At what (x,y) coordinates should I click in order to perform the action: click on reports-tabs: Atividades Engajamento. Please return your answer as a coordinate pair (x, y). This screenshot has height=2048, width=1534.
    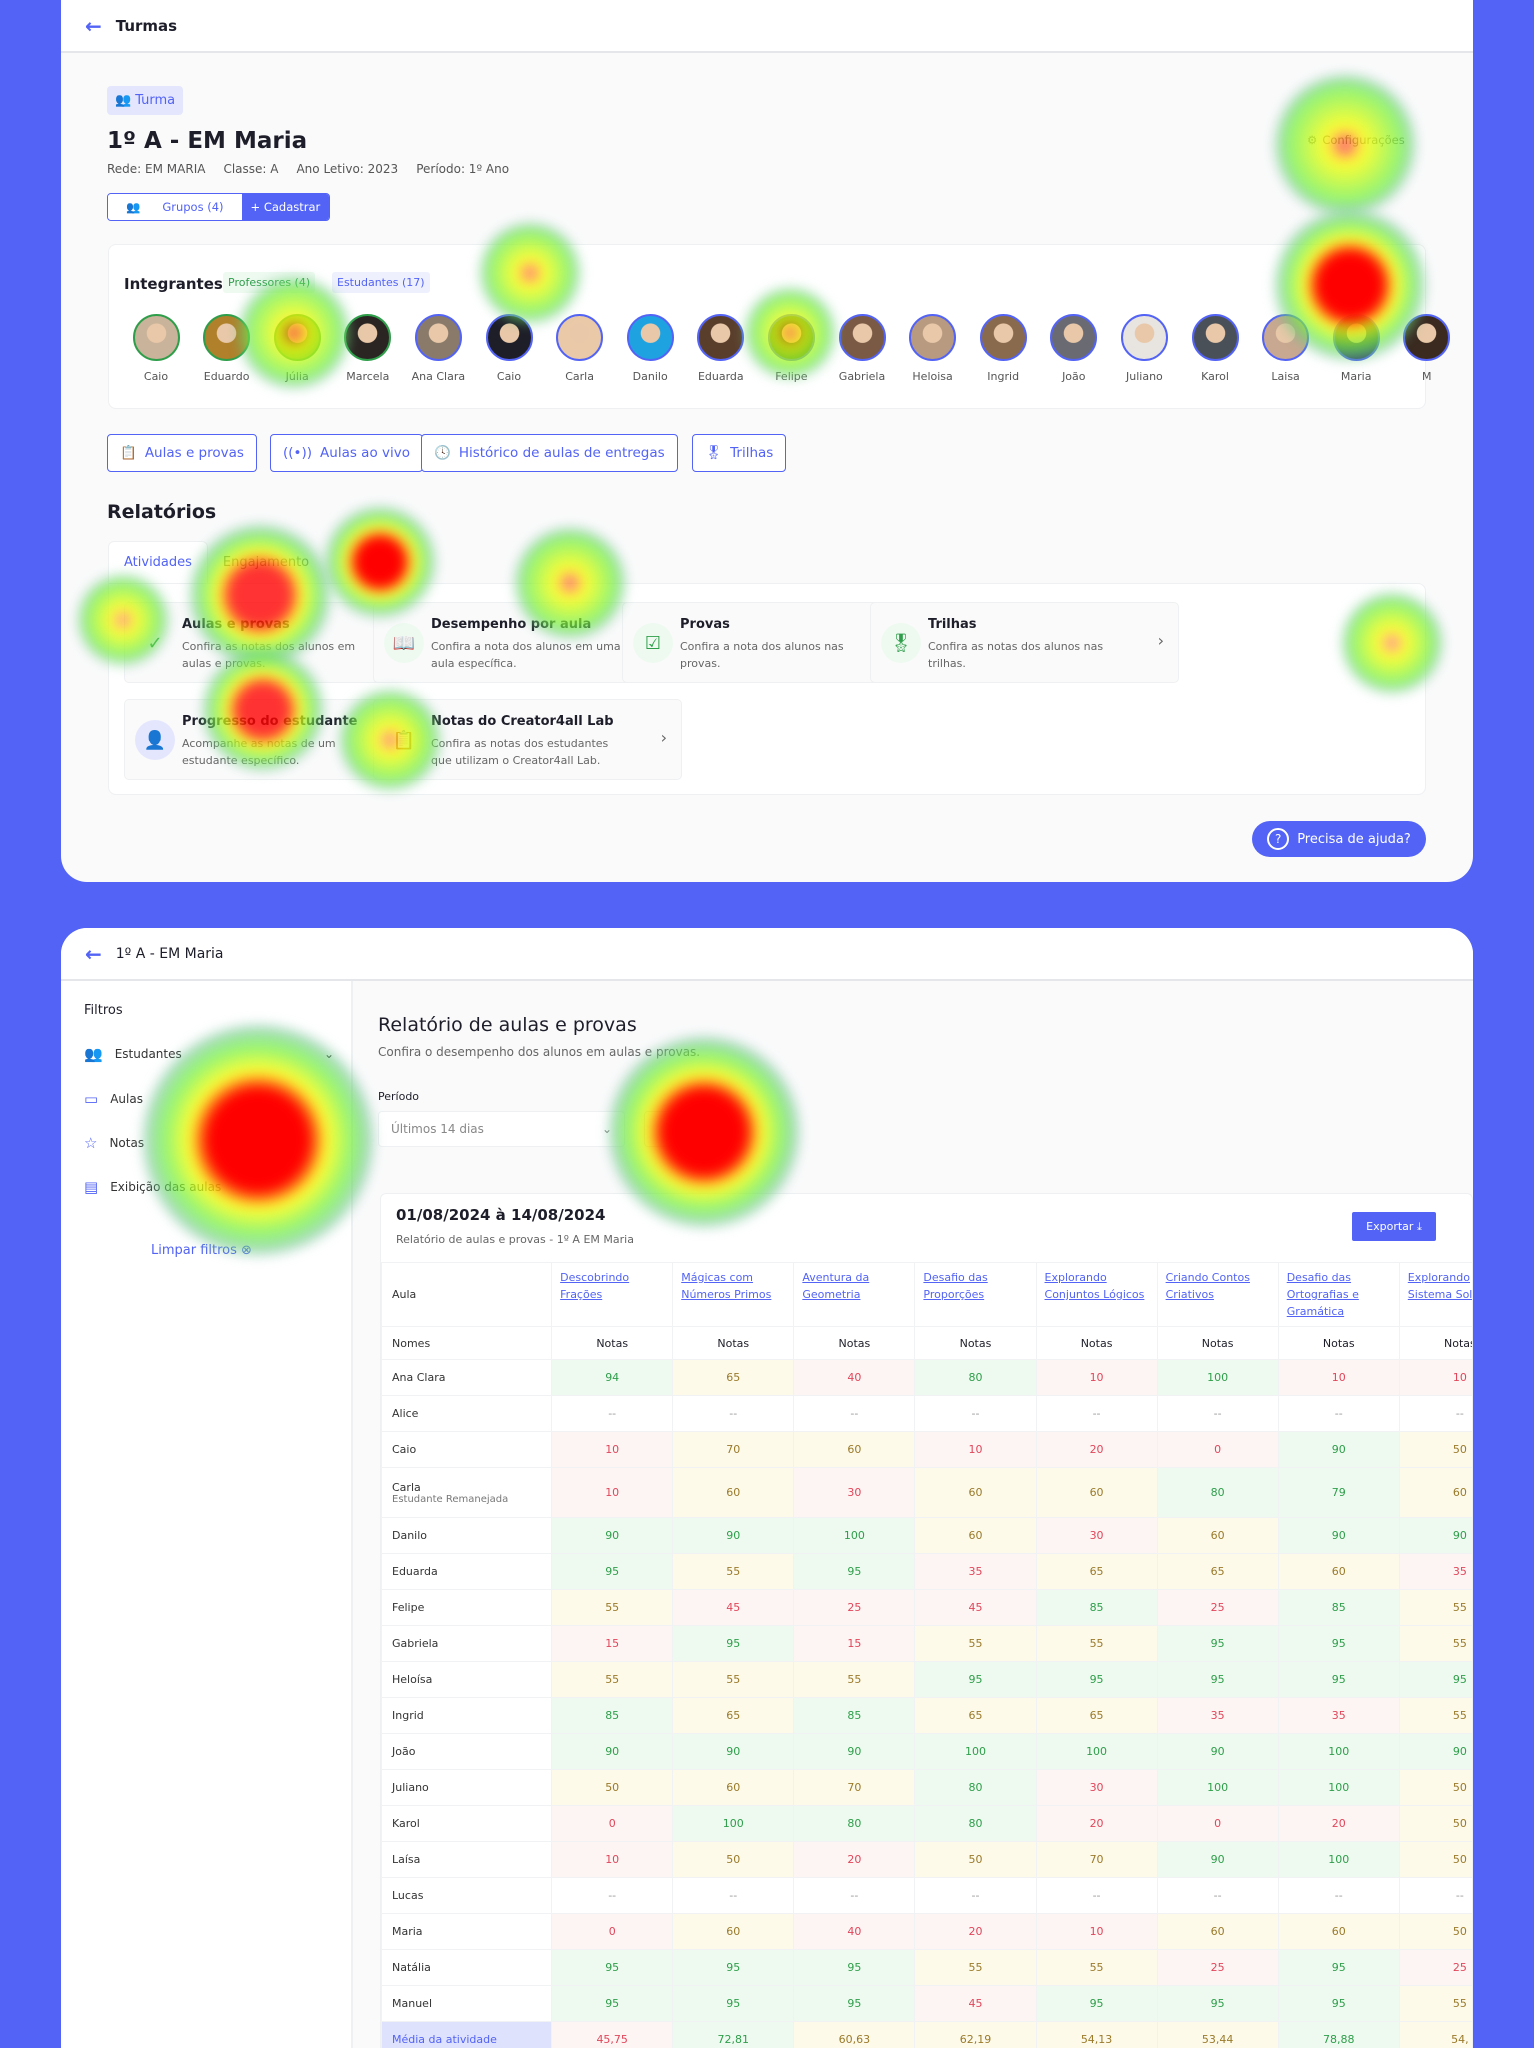
    Looking at the image, I should click on (216, 562).